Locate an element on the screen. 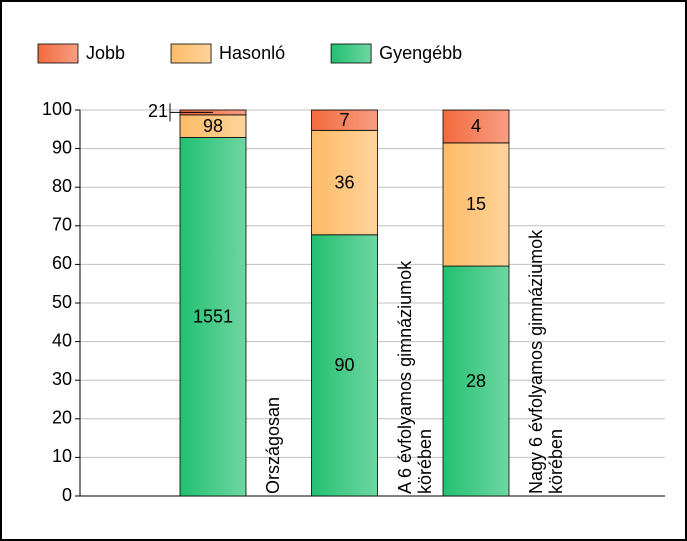 The image size is (687, 541). y-tick-label: 30 is located at coordinates (62, 379).